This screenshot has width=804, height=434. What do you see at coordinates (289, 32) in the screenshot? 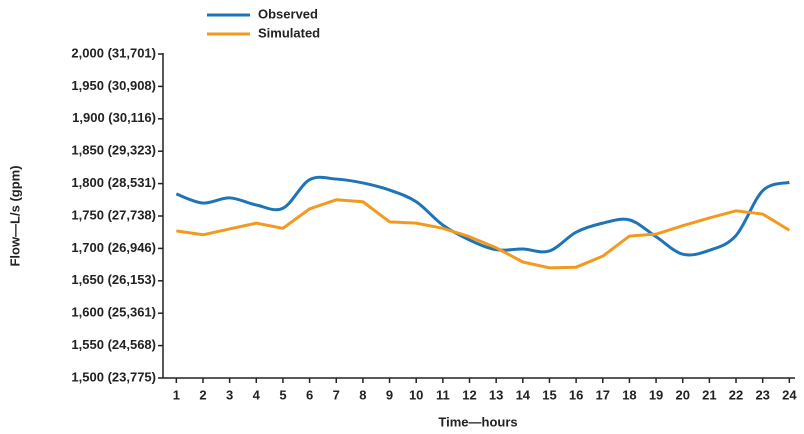
I see `legend-label: Simulated` at bounding box center [289, 32].